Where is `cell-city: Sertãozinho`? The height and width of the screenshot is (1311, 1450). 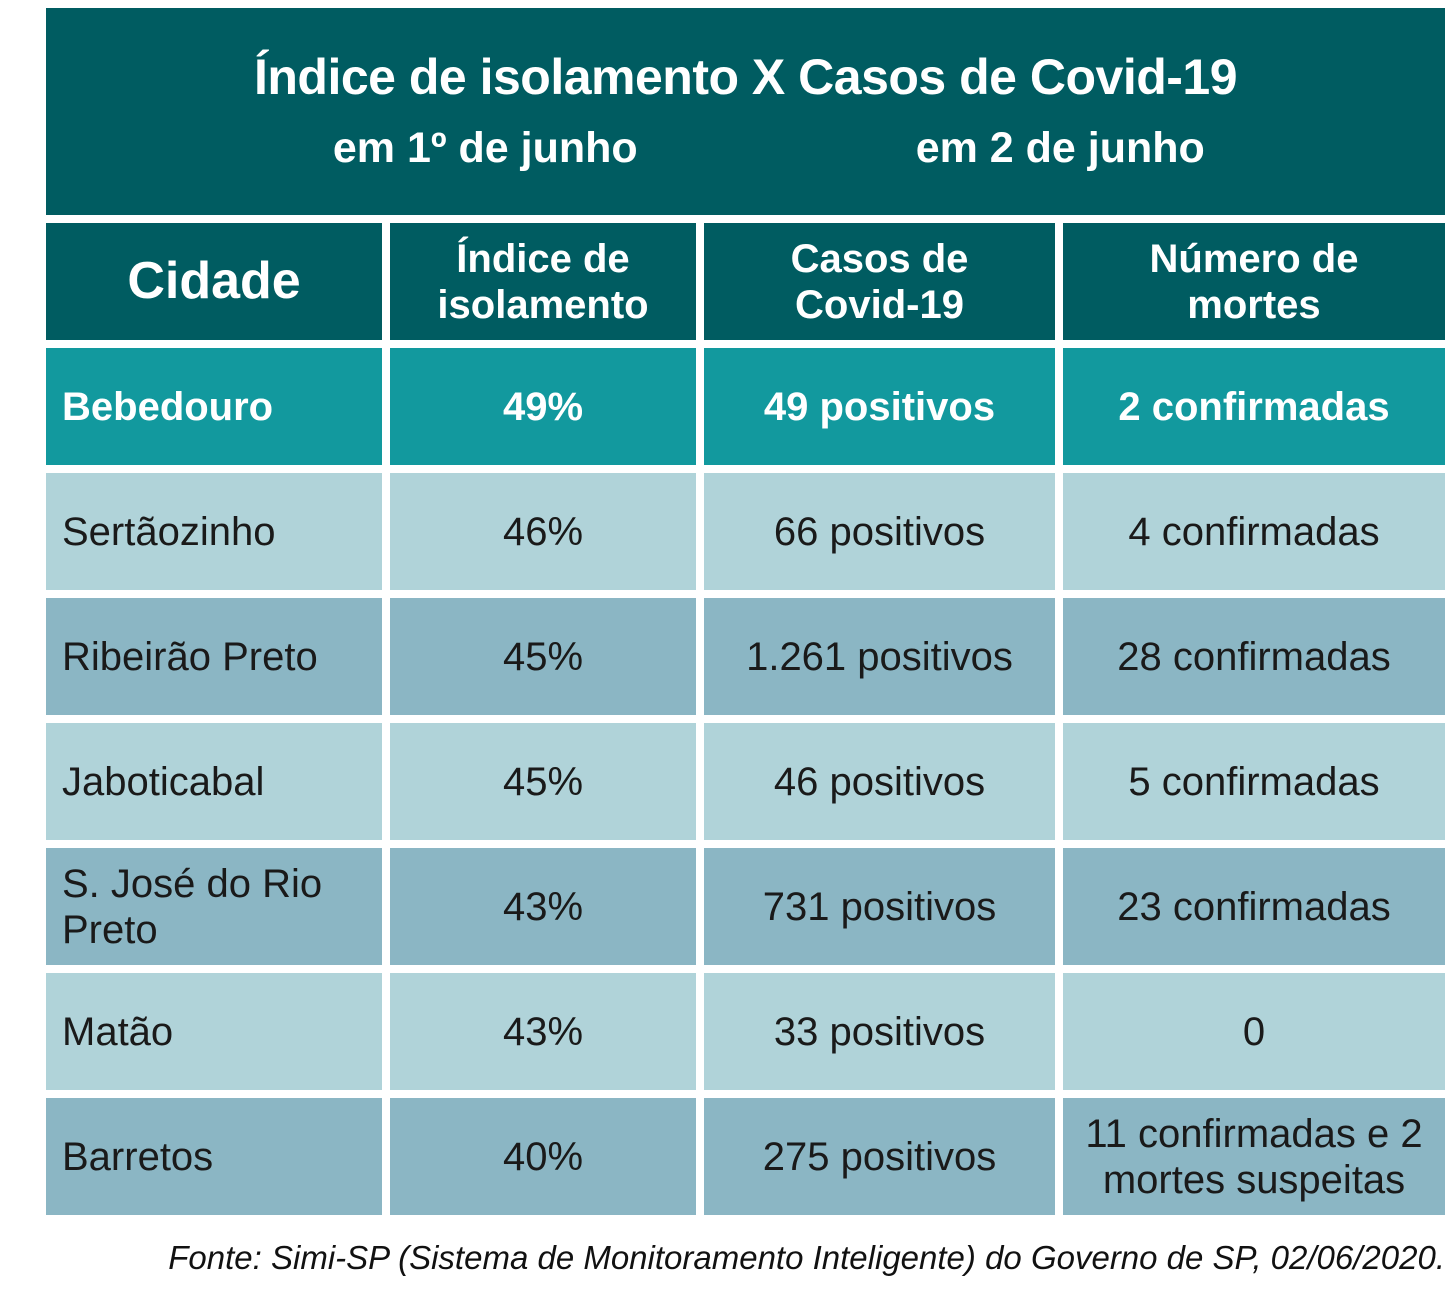
cell-city: Sertãozinho is located at coordinates (214, 531).